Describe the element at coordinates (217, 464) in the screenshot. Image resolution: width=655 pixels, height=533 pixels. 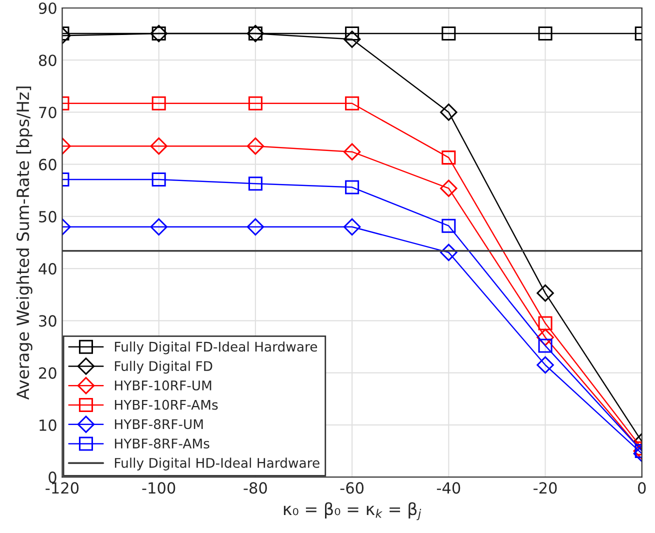
I see `legend-label: Fully Digital HD-Ideal Hardware` at that location.